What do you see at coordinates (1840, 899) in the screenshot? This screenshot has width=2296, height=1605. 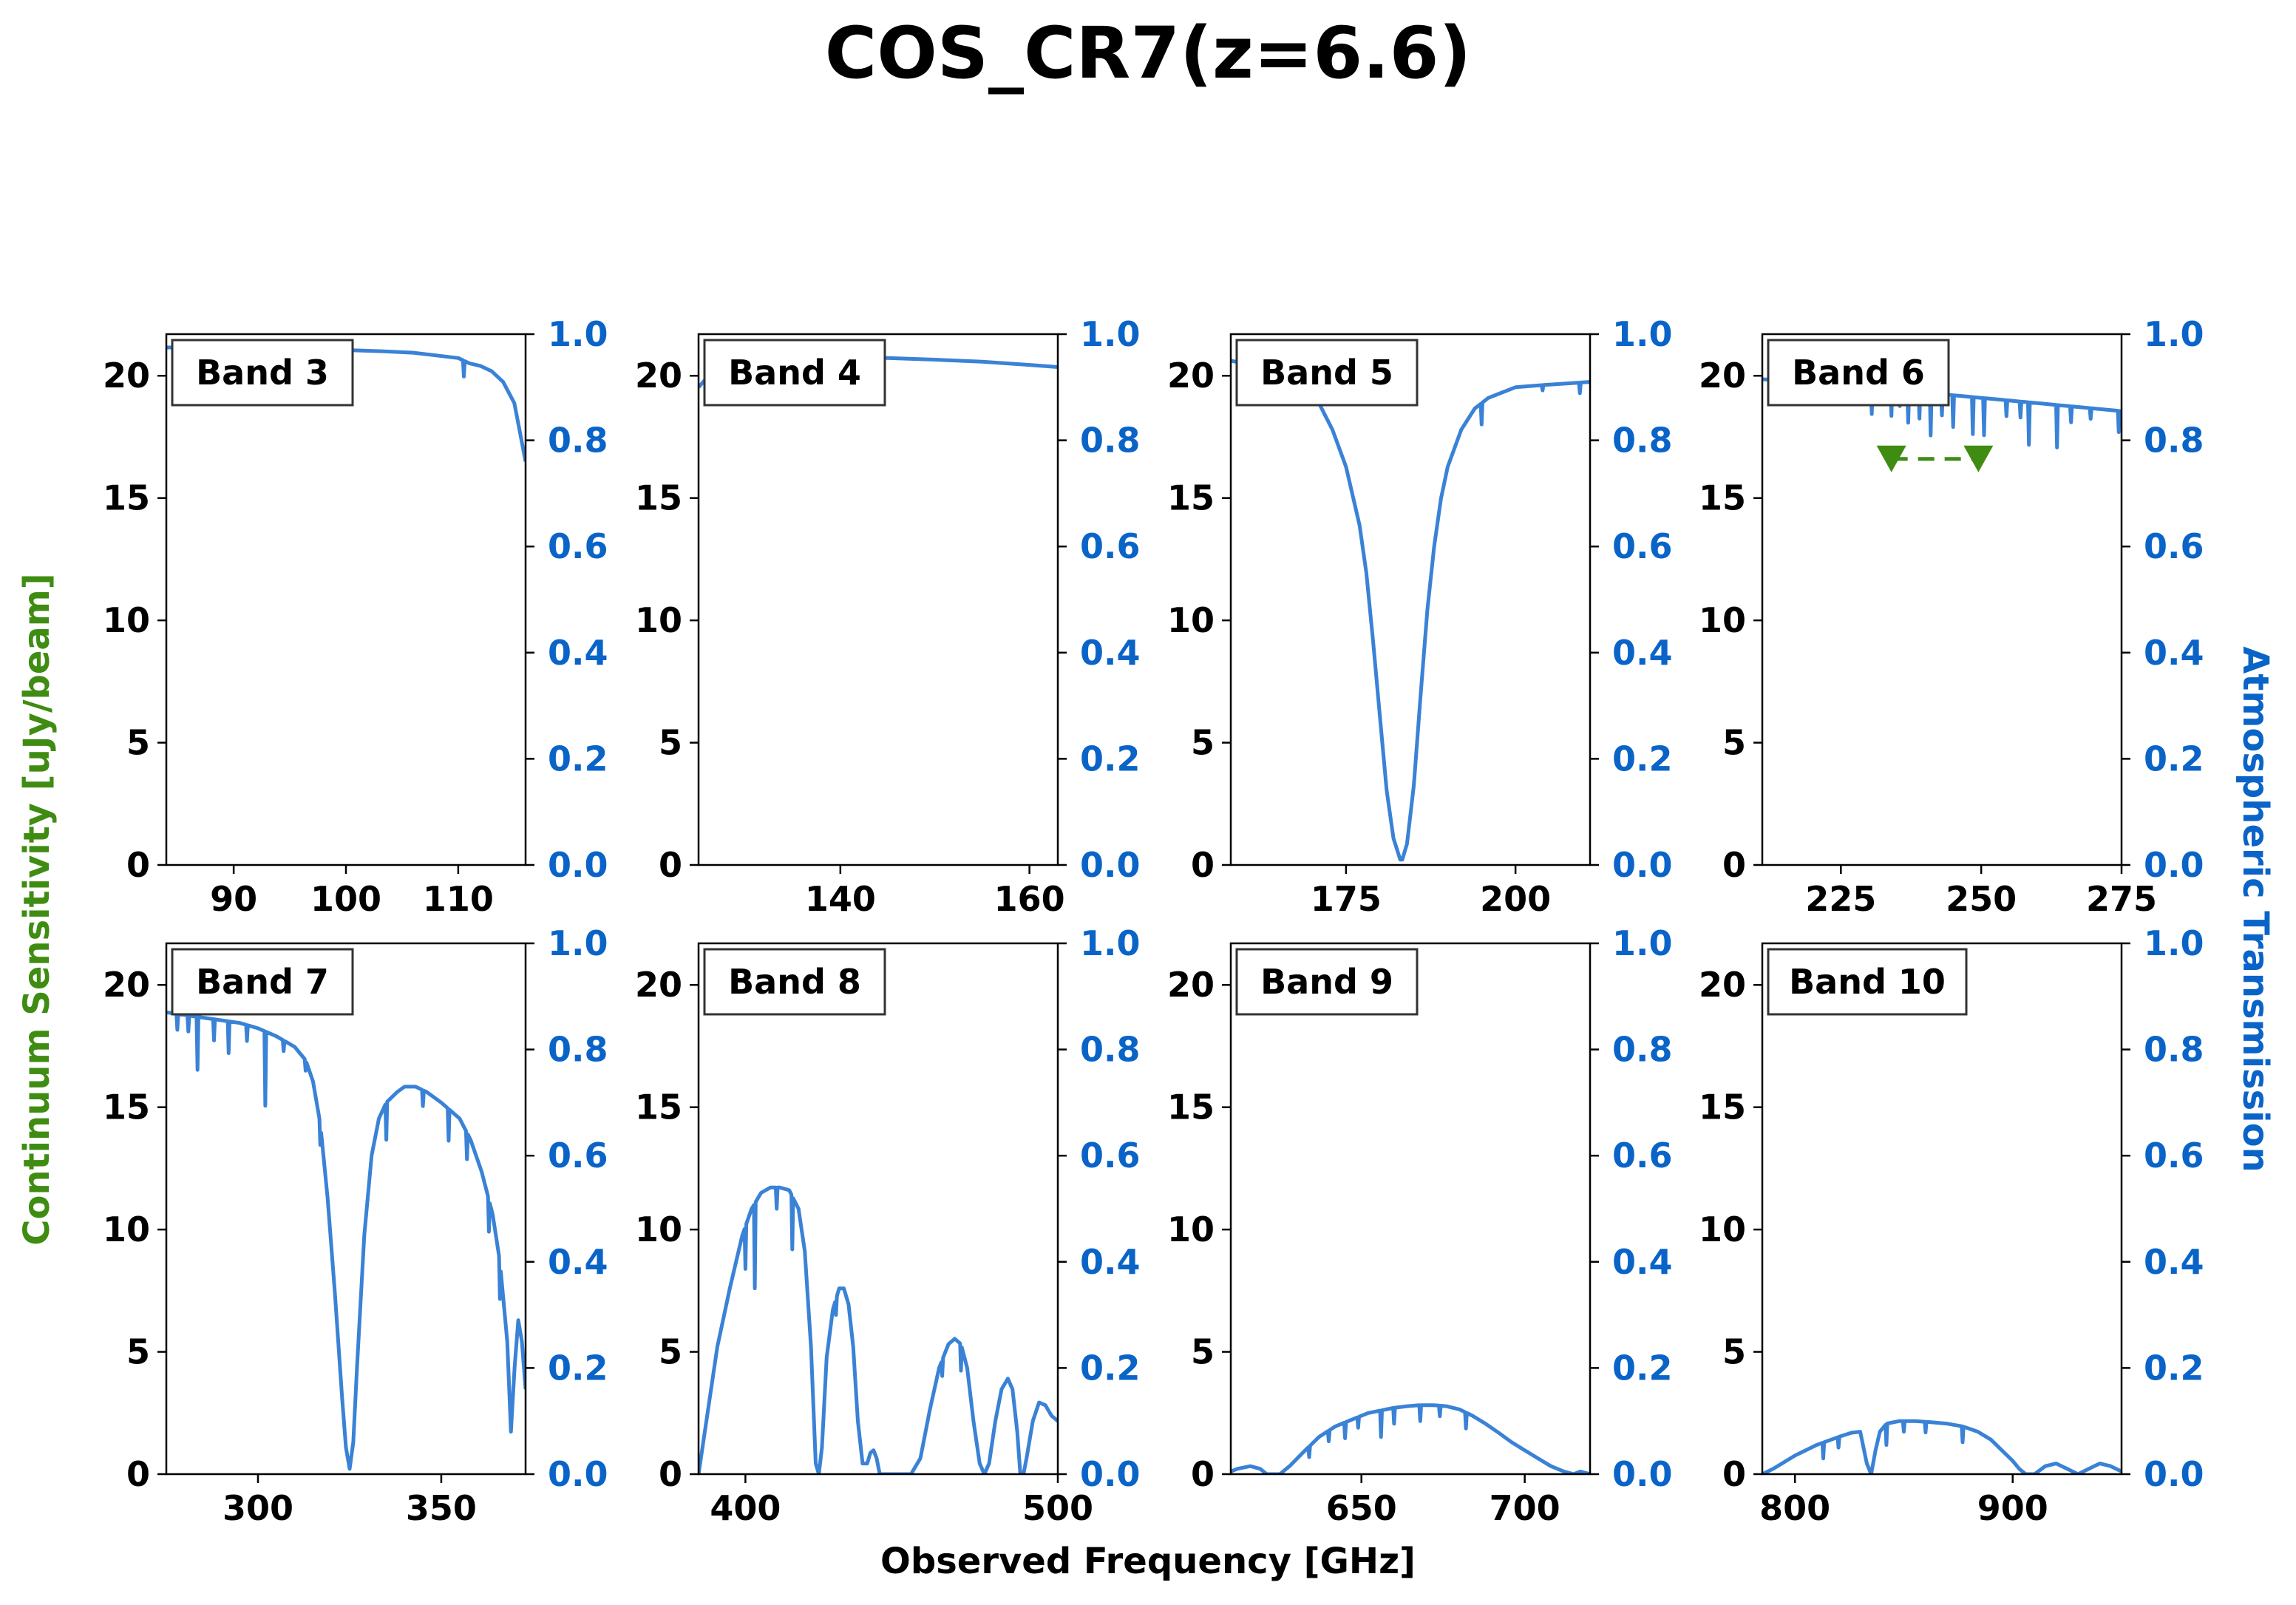 I see `x-tick-label: 225` at bounding box center [1840, 899].